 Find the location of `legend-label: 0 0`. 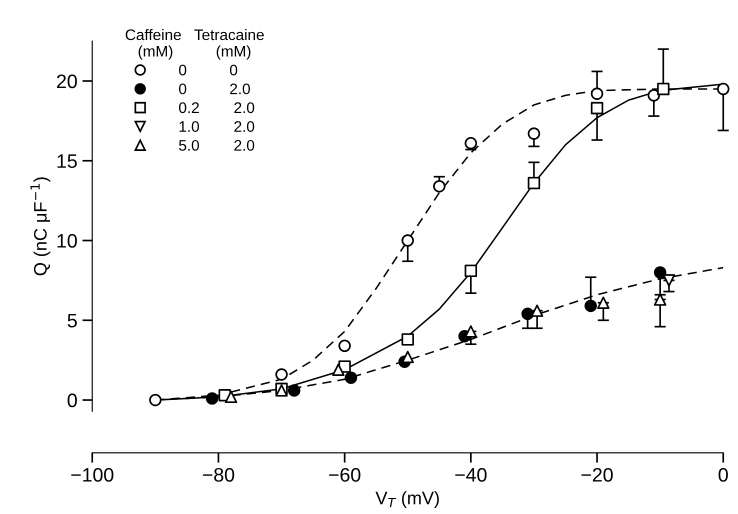

legend-label: 0 0 is located at coordinates (208, 70).